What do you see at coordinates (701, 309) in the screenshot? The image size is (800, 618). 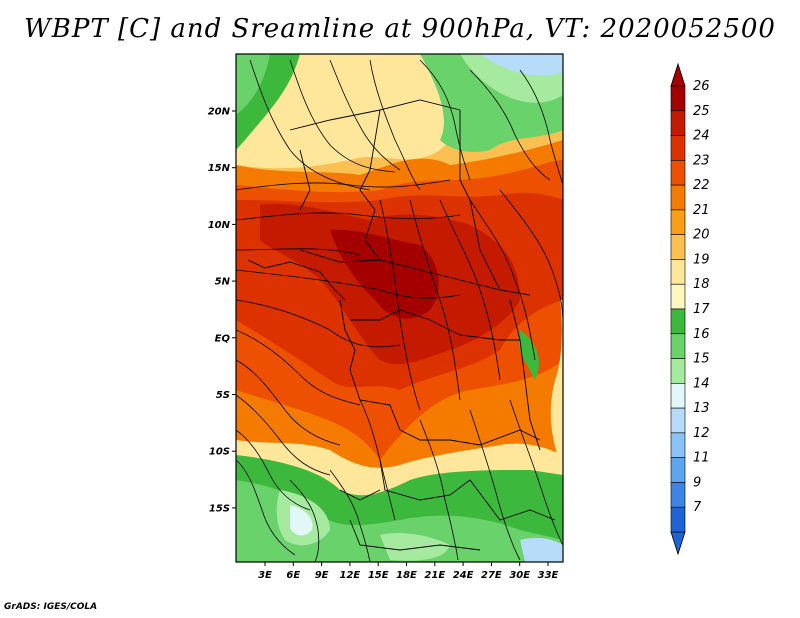 I see `colorbar-label: 17` at bounding box center [701, 309].